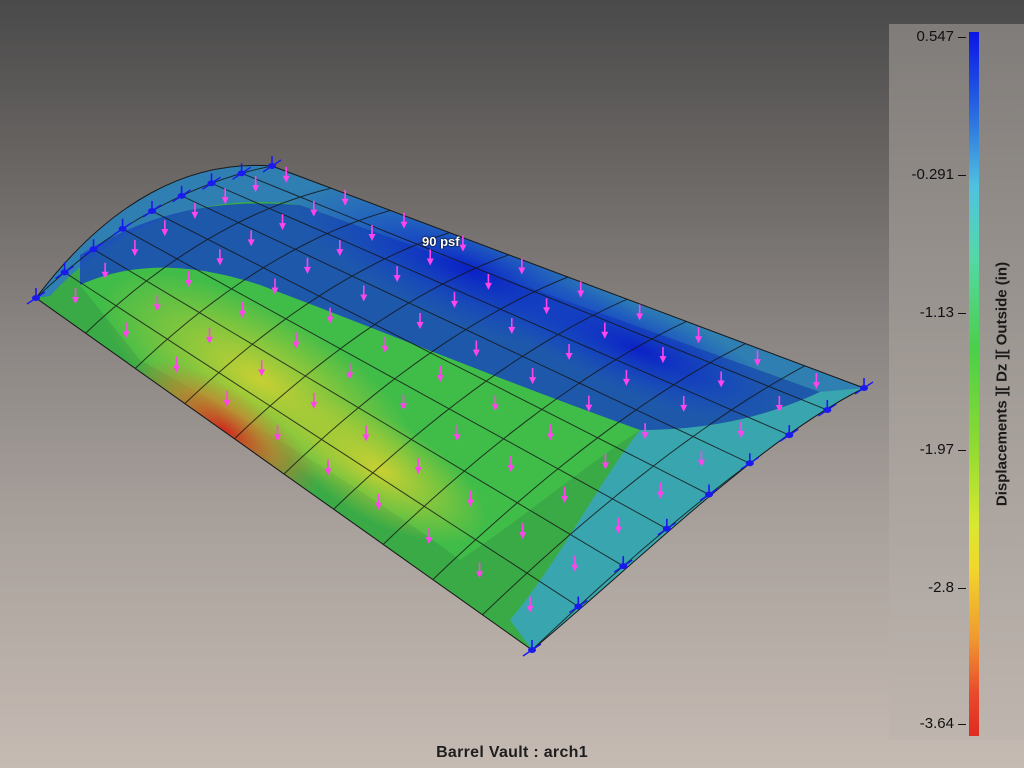 This screenshot has width=1024, height=768. Describe the element at coordinates (941, 587) in the screenshot. I see `legend-tick-label: -2.8` at that location.